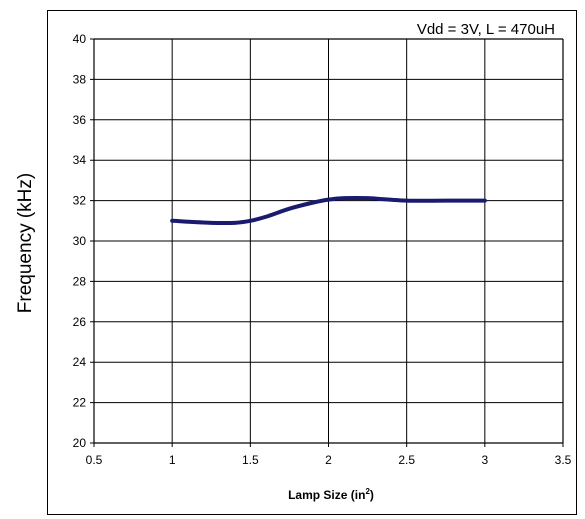 The width and height of the screenshot is (585, 519). I want to click on frequency-series-line, so click(328, 210).